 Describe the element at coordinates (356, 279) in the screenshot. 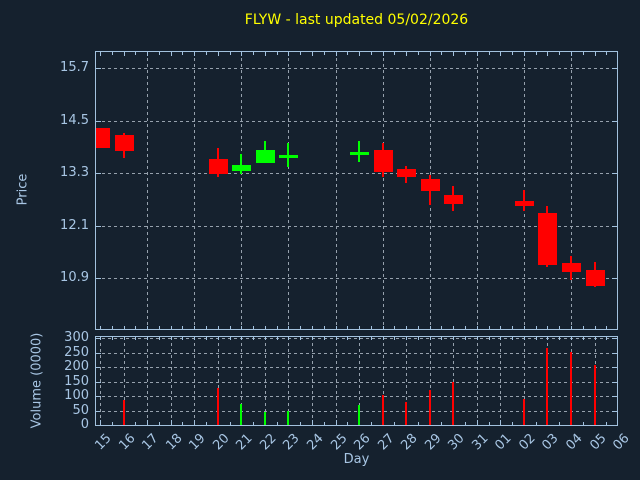

I see `price-gridline` at that location.